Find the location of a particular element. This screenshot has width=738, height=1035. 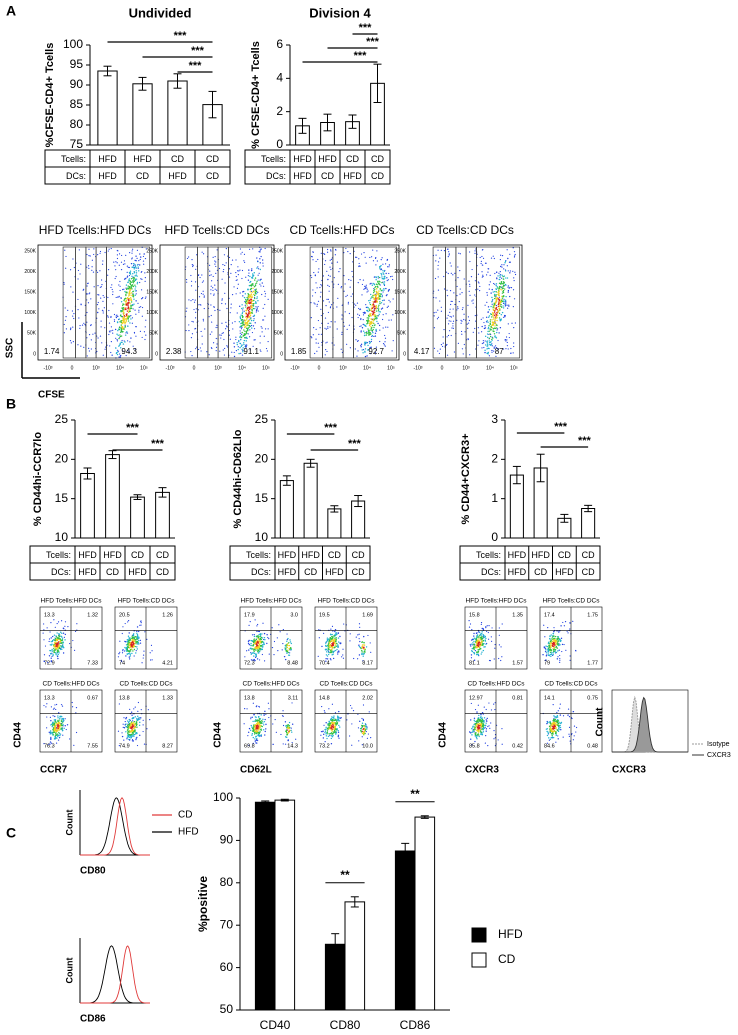

table-cell: HFD is located at coordinates (517, 555).